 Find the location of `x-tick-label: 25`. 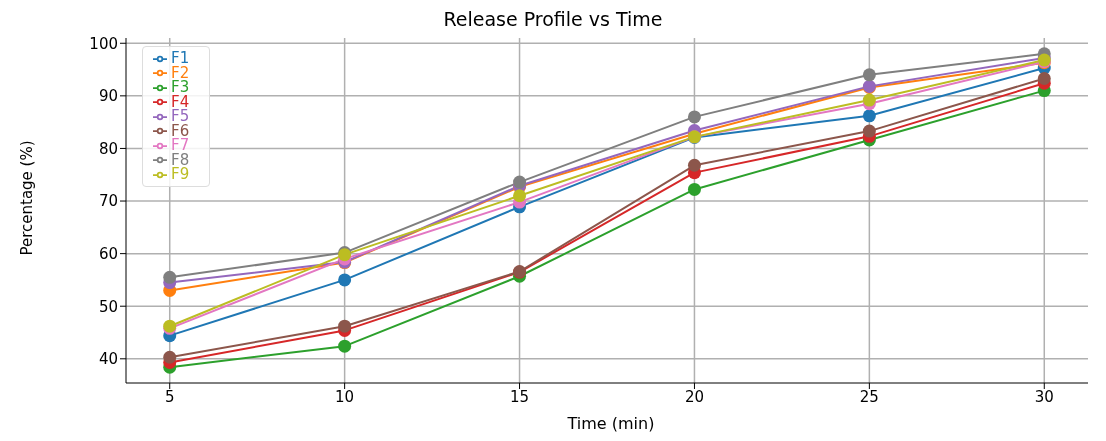

x-tick-label: 25 is located at coordinates (869, 396).